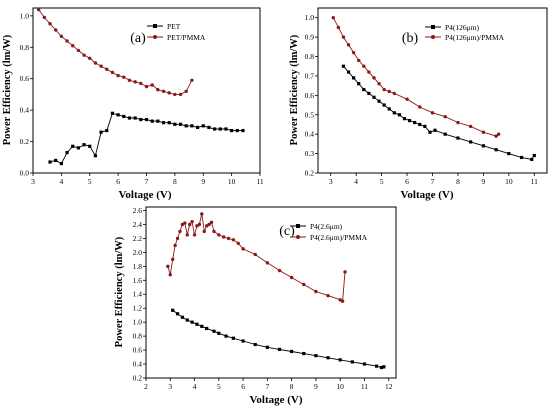 The image size is (550, 415). Describe the element at coordinates (219, 386) in the screenshot. I see `x-tick-label-c: 5` at that location.